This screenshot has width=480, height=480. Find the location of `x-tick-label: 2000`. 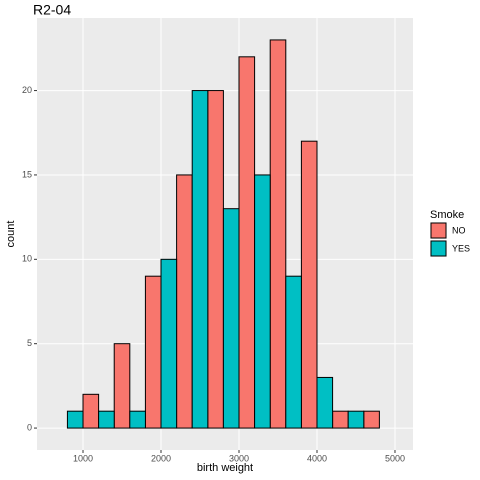

x-tick-label: 2000 is located at coordinates (161, 458).